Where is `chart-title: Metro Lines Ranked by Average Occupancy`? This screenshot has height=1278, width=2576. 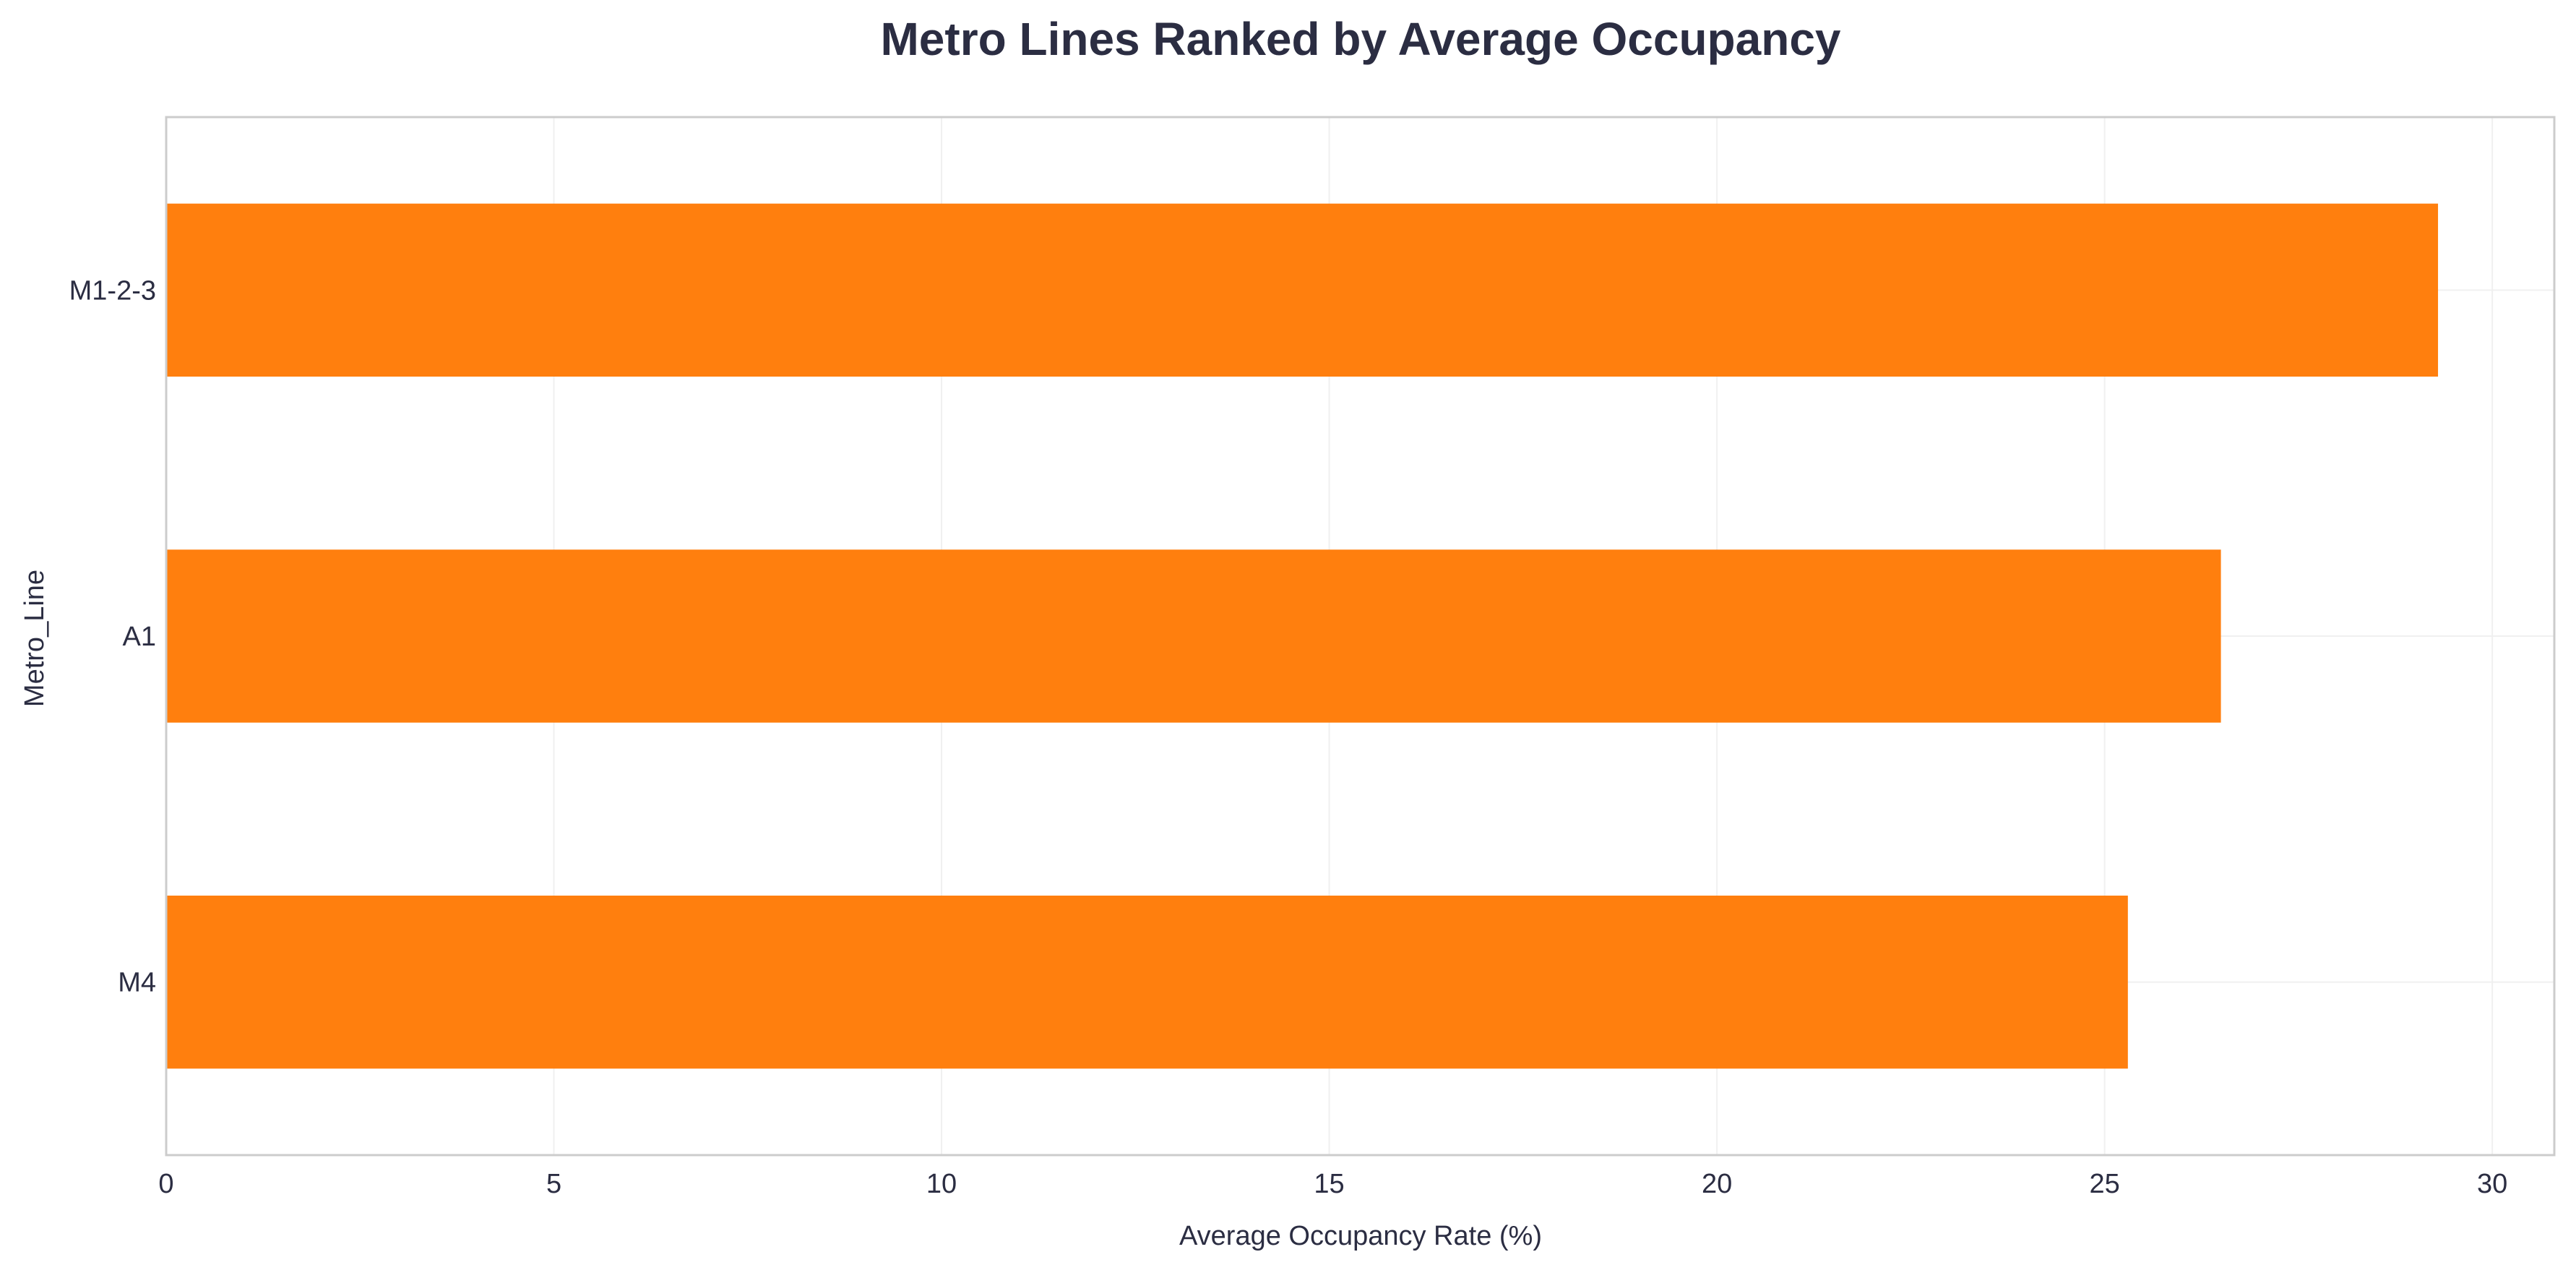 chart-title: Metro Lines Ranked by Average Occupancy is located at coordinates (1360, 39).